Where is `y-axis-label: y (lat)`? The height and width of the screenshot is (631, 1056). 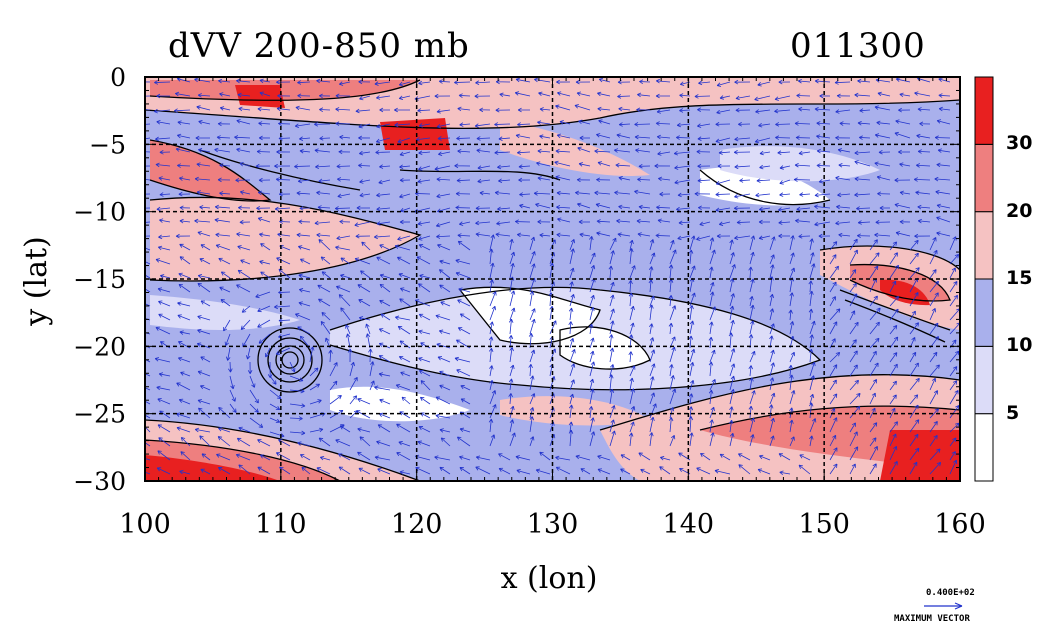 y-axis-label: y (lat) is located at coordinates (36, 281).